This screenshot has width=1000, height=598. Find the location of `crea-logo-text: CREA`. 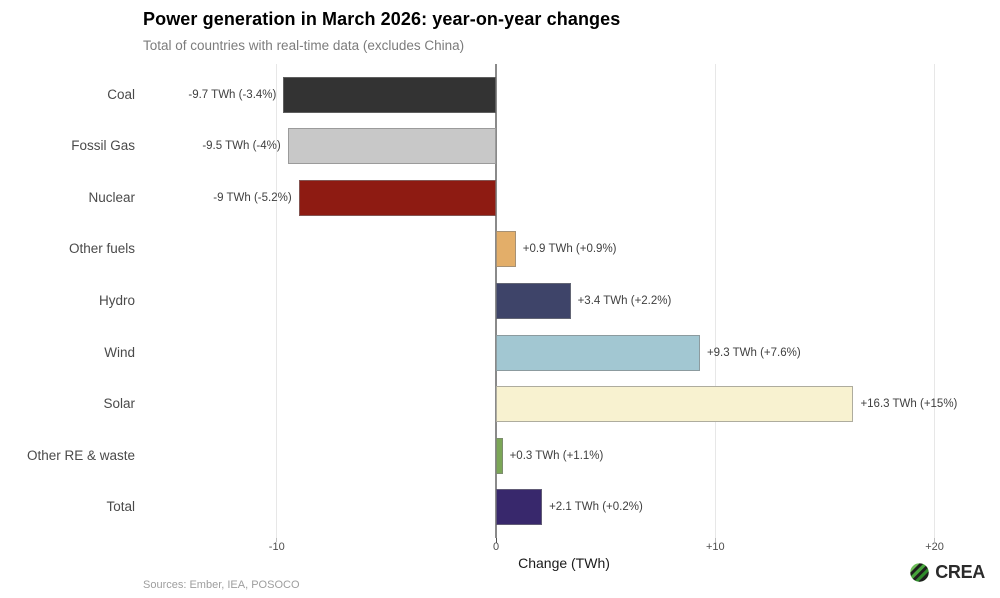

crea-logo-text: CREA is located at coordinates (960, 572).